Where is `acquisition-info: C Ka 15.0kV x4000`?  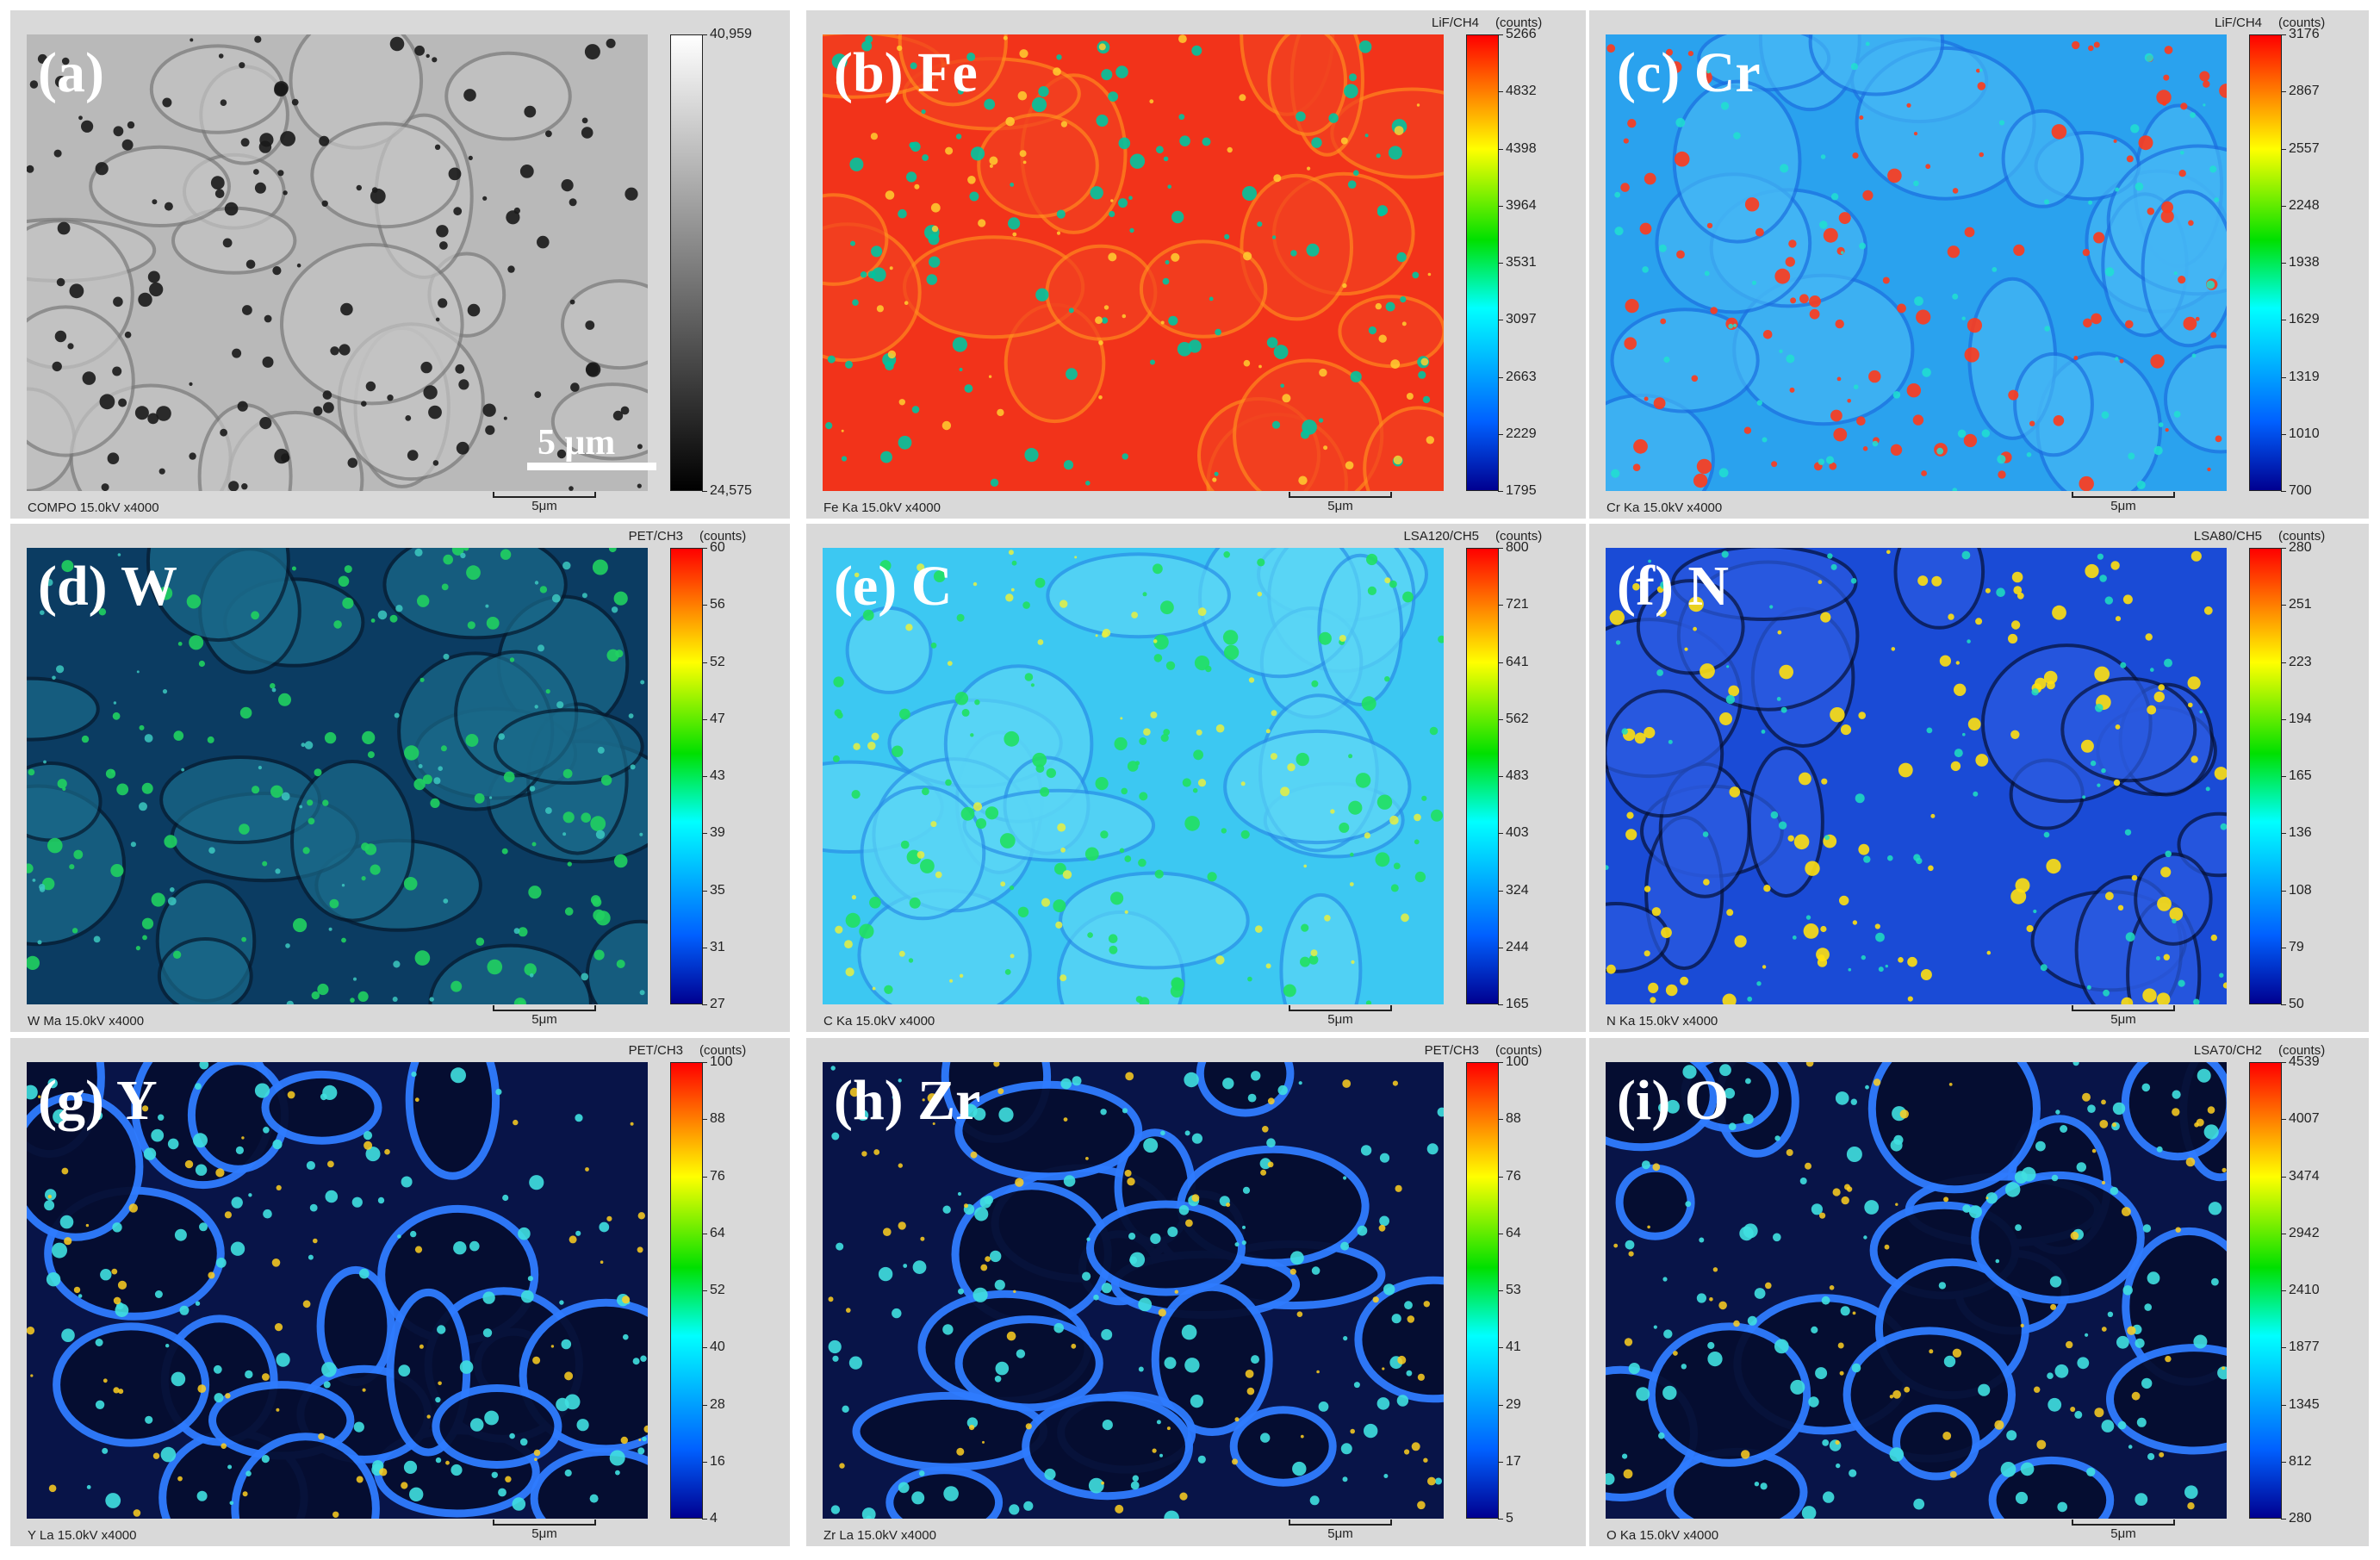 acquisition-info: C Ka 15.0kV x4000 is located at coordinates (879, 1021).